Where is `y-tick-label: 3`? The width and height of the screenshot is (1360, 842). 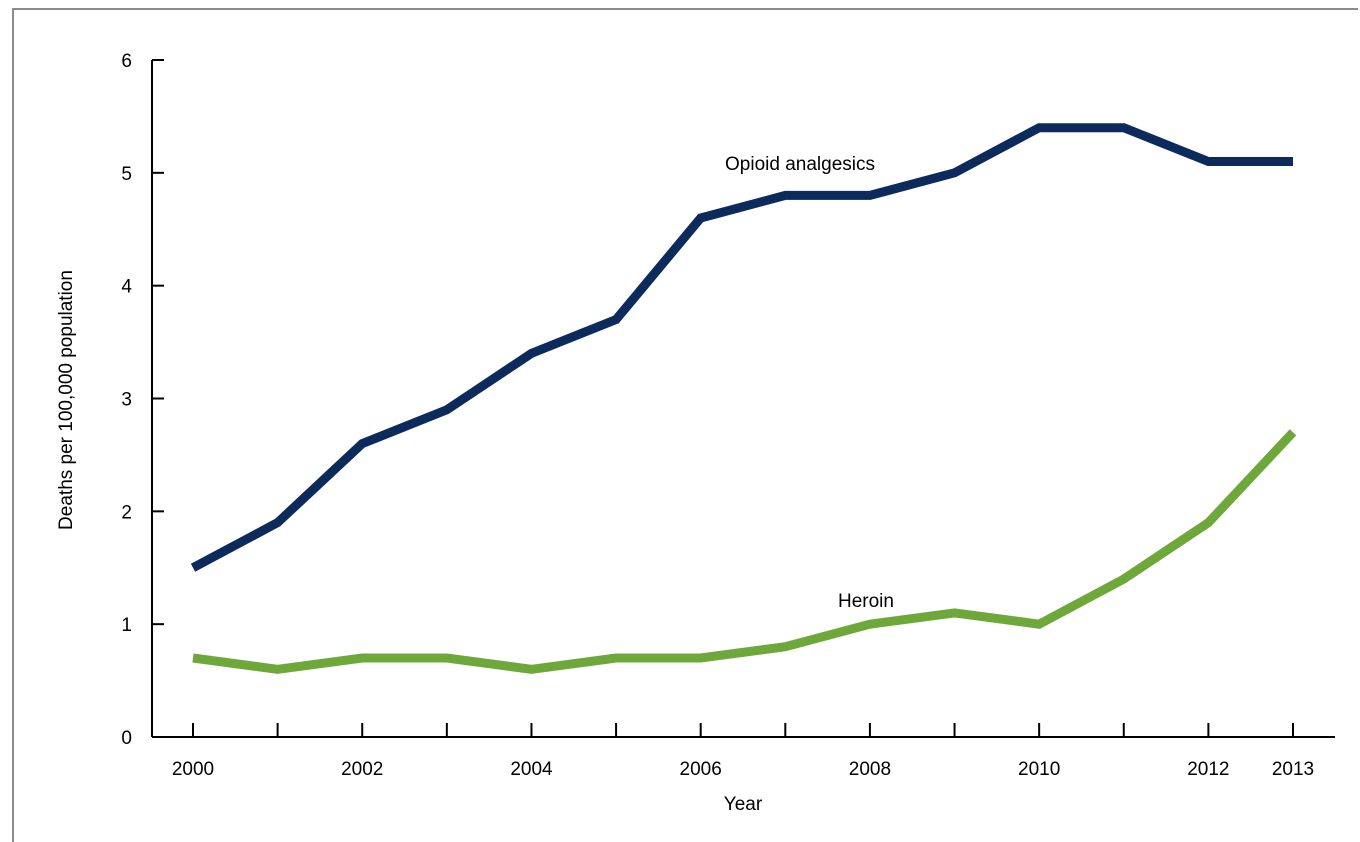
y-tick-label: 3 is located at coordinates (126, 400).